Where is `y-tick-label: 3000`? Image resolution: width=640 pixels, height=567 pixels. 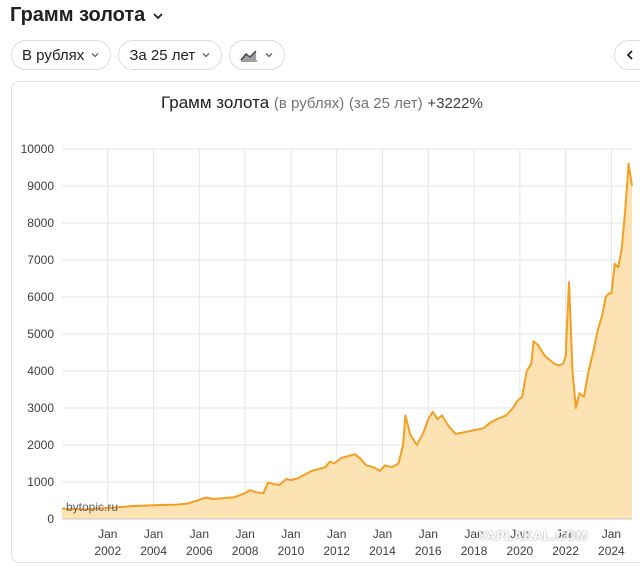 y-tick-label: 3000 is located at coordinates (40, 408).